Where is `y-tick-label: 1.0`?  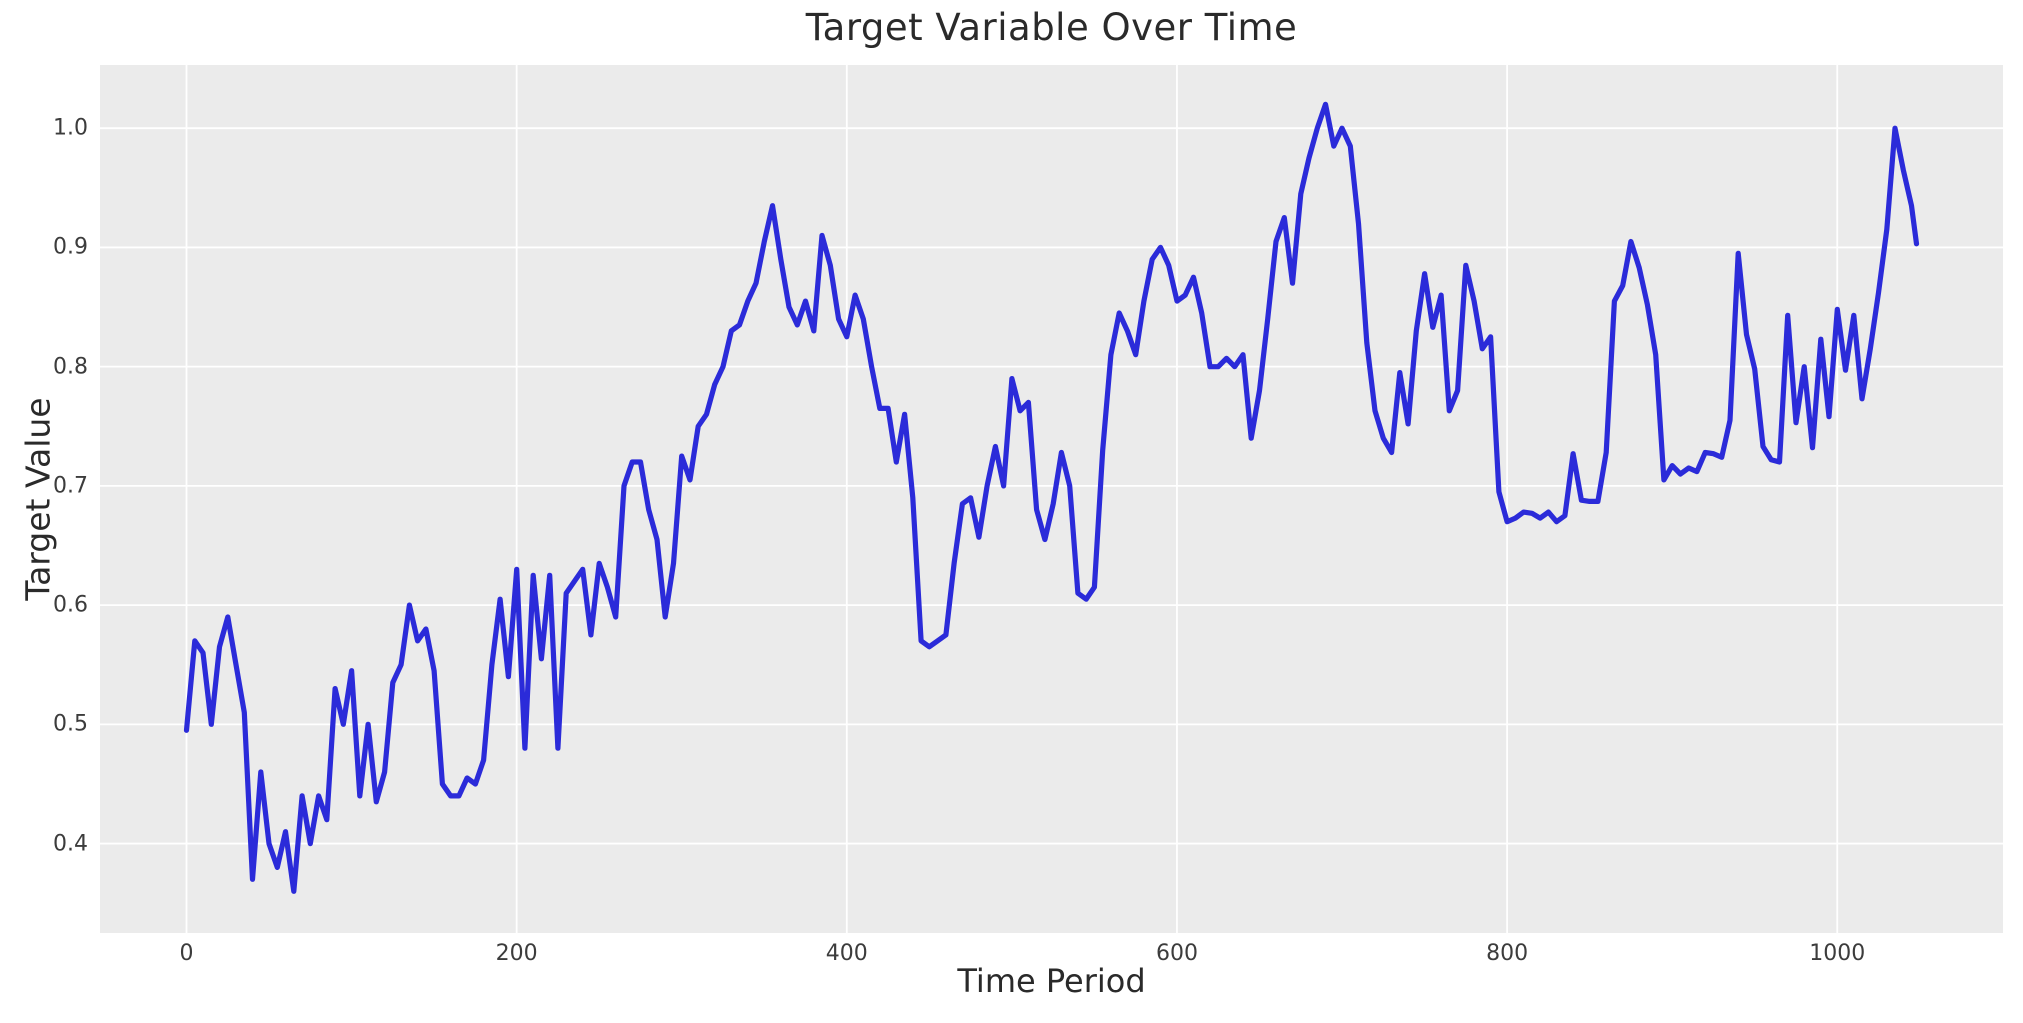 y-tick-label: 1.0 is located at coordinates (70, 128).